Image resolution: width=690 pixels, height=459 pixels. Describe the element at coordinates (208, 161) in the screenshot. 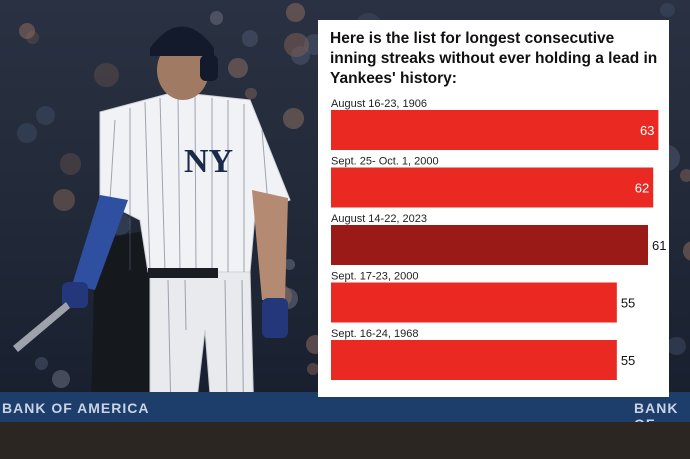

I see `ny-logo: NY` at that location.